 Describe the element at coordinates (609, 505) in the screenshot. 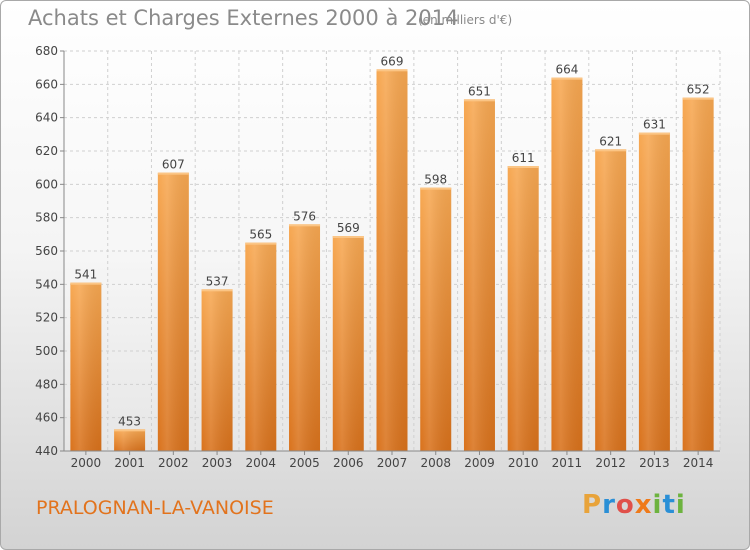

I see `logo-letter: r` at that location.